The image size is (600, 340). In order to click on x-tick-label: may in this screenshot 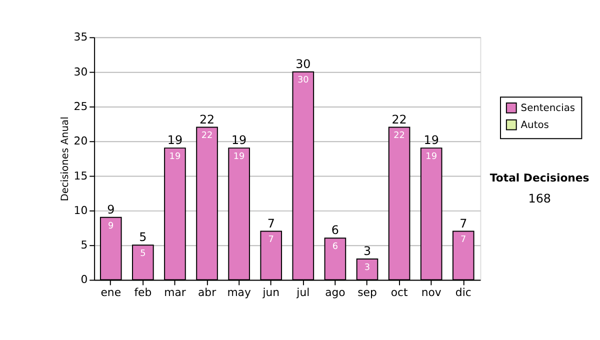, I will do `click(239, 293)`.